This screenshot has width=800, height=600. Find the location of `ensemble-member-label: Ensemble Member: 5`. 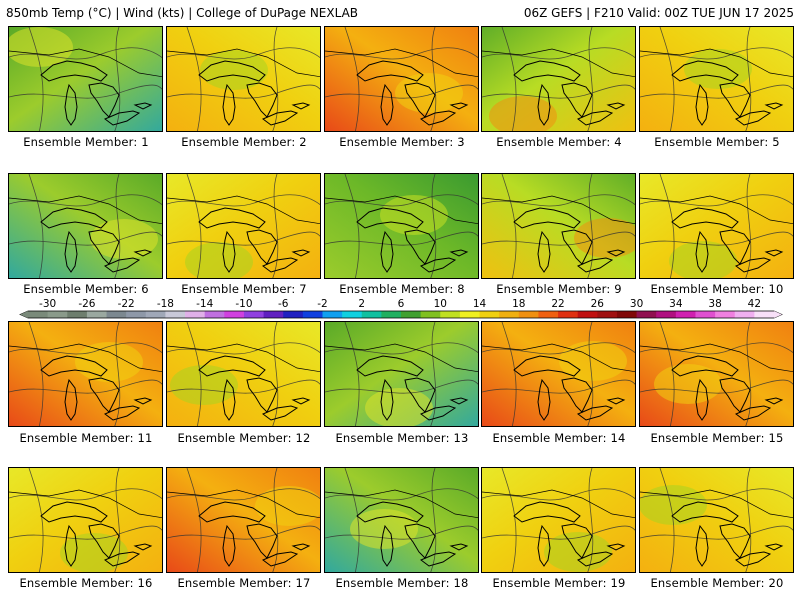

ensemble-member-label: Ensemble Member: 5 is located at coordinates (717, 142).